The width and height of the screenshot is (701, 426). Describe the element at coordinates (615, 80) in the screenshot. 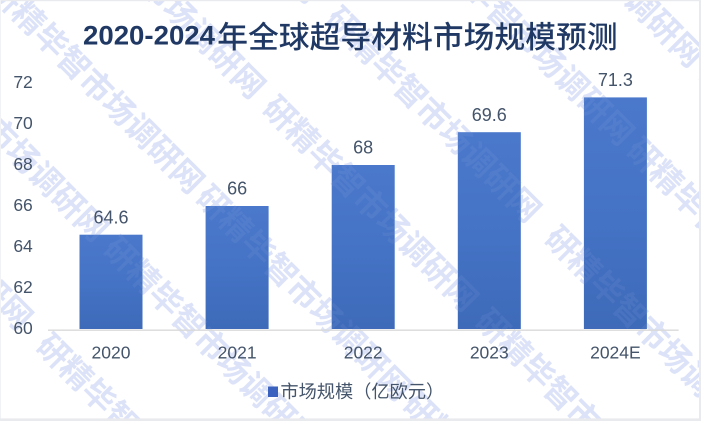

I see `svg-text: 71.3` at that location.